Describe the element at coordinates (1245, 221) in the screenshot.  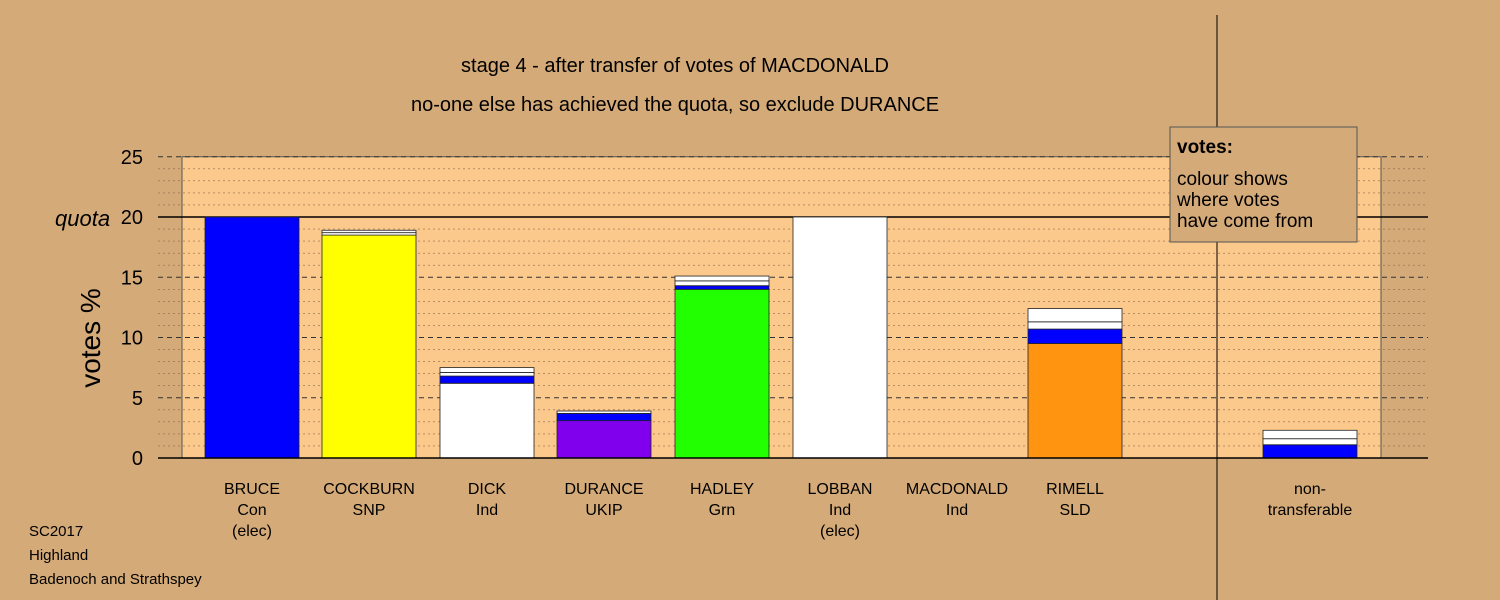
I see `legend-line-3: have come from` at that location.